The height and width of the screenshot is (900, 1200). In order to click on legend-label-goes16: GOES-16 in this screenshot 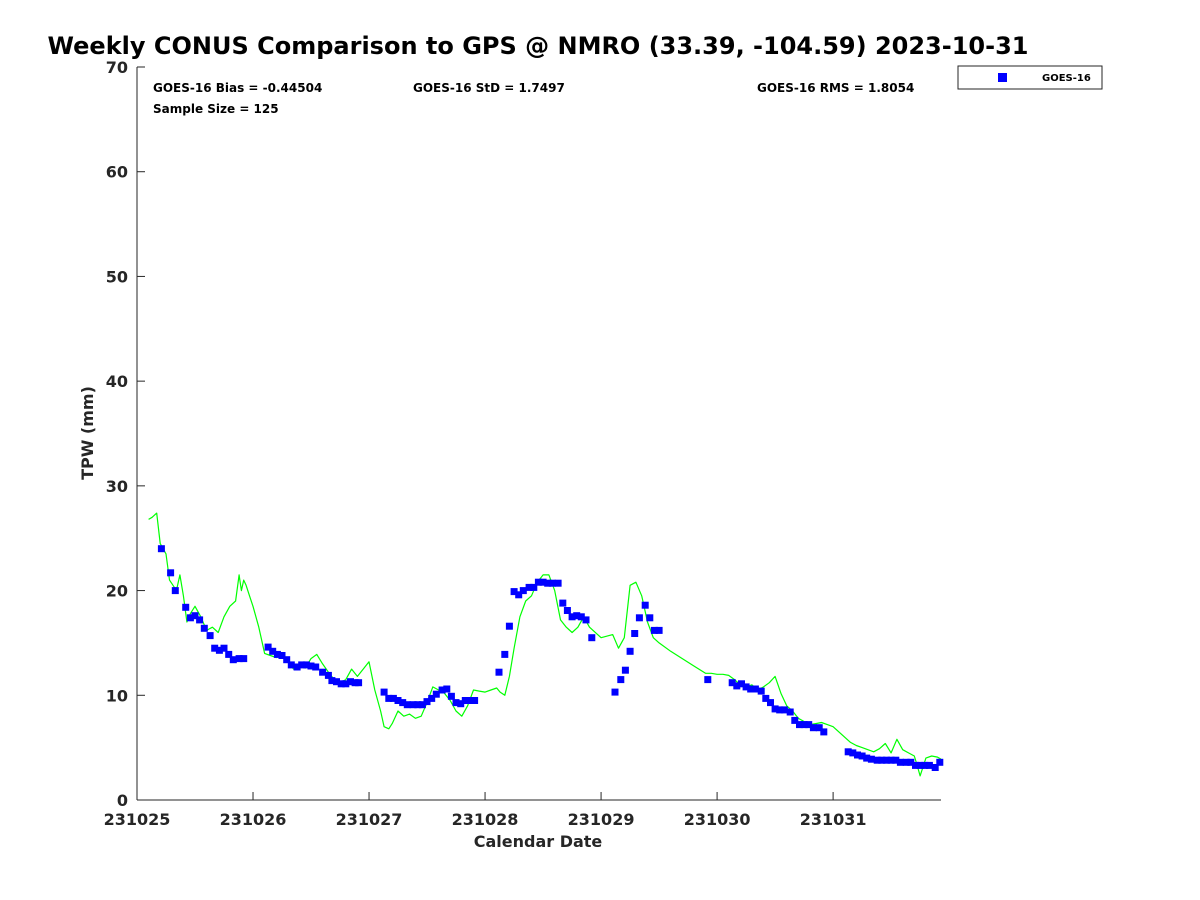, I will do `click(1066, 78)`.